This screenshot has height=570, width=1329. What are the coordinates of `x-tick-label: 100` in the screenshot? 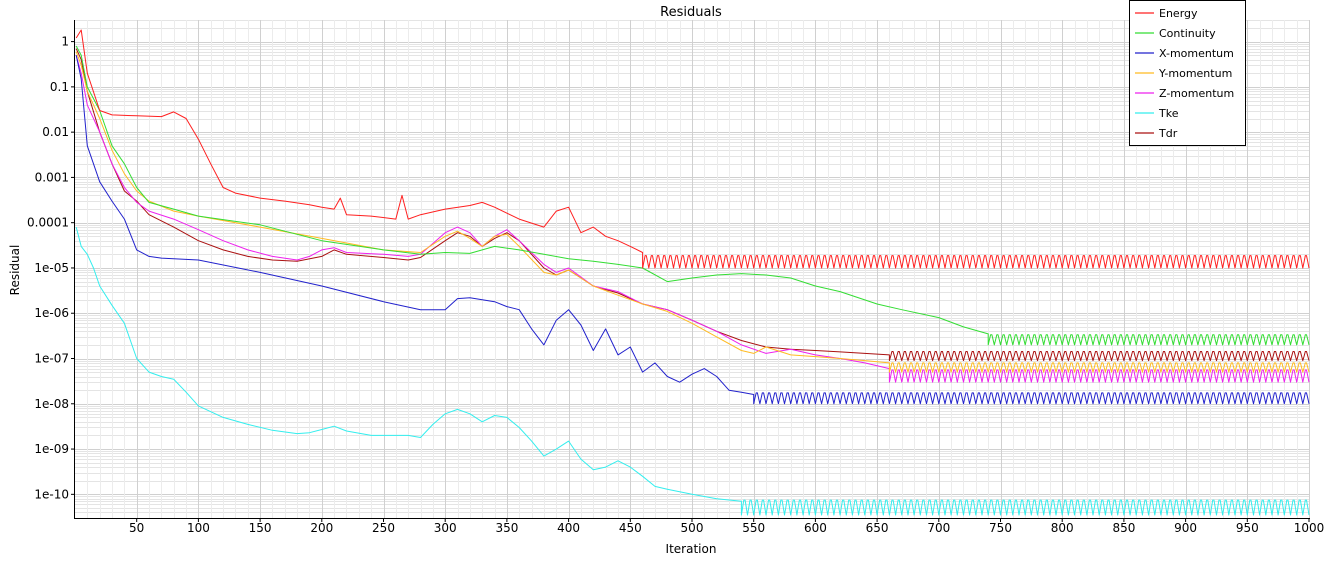 It's located at (198, 528).